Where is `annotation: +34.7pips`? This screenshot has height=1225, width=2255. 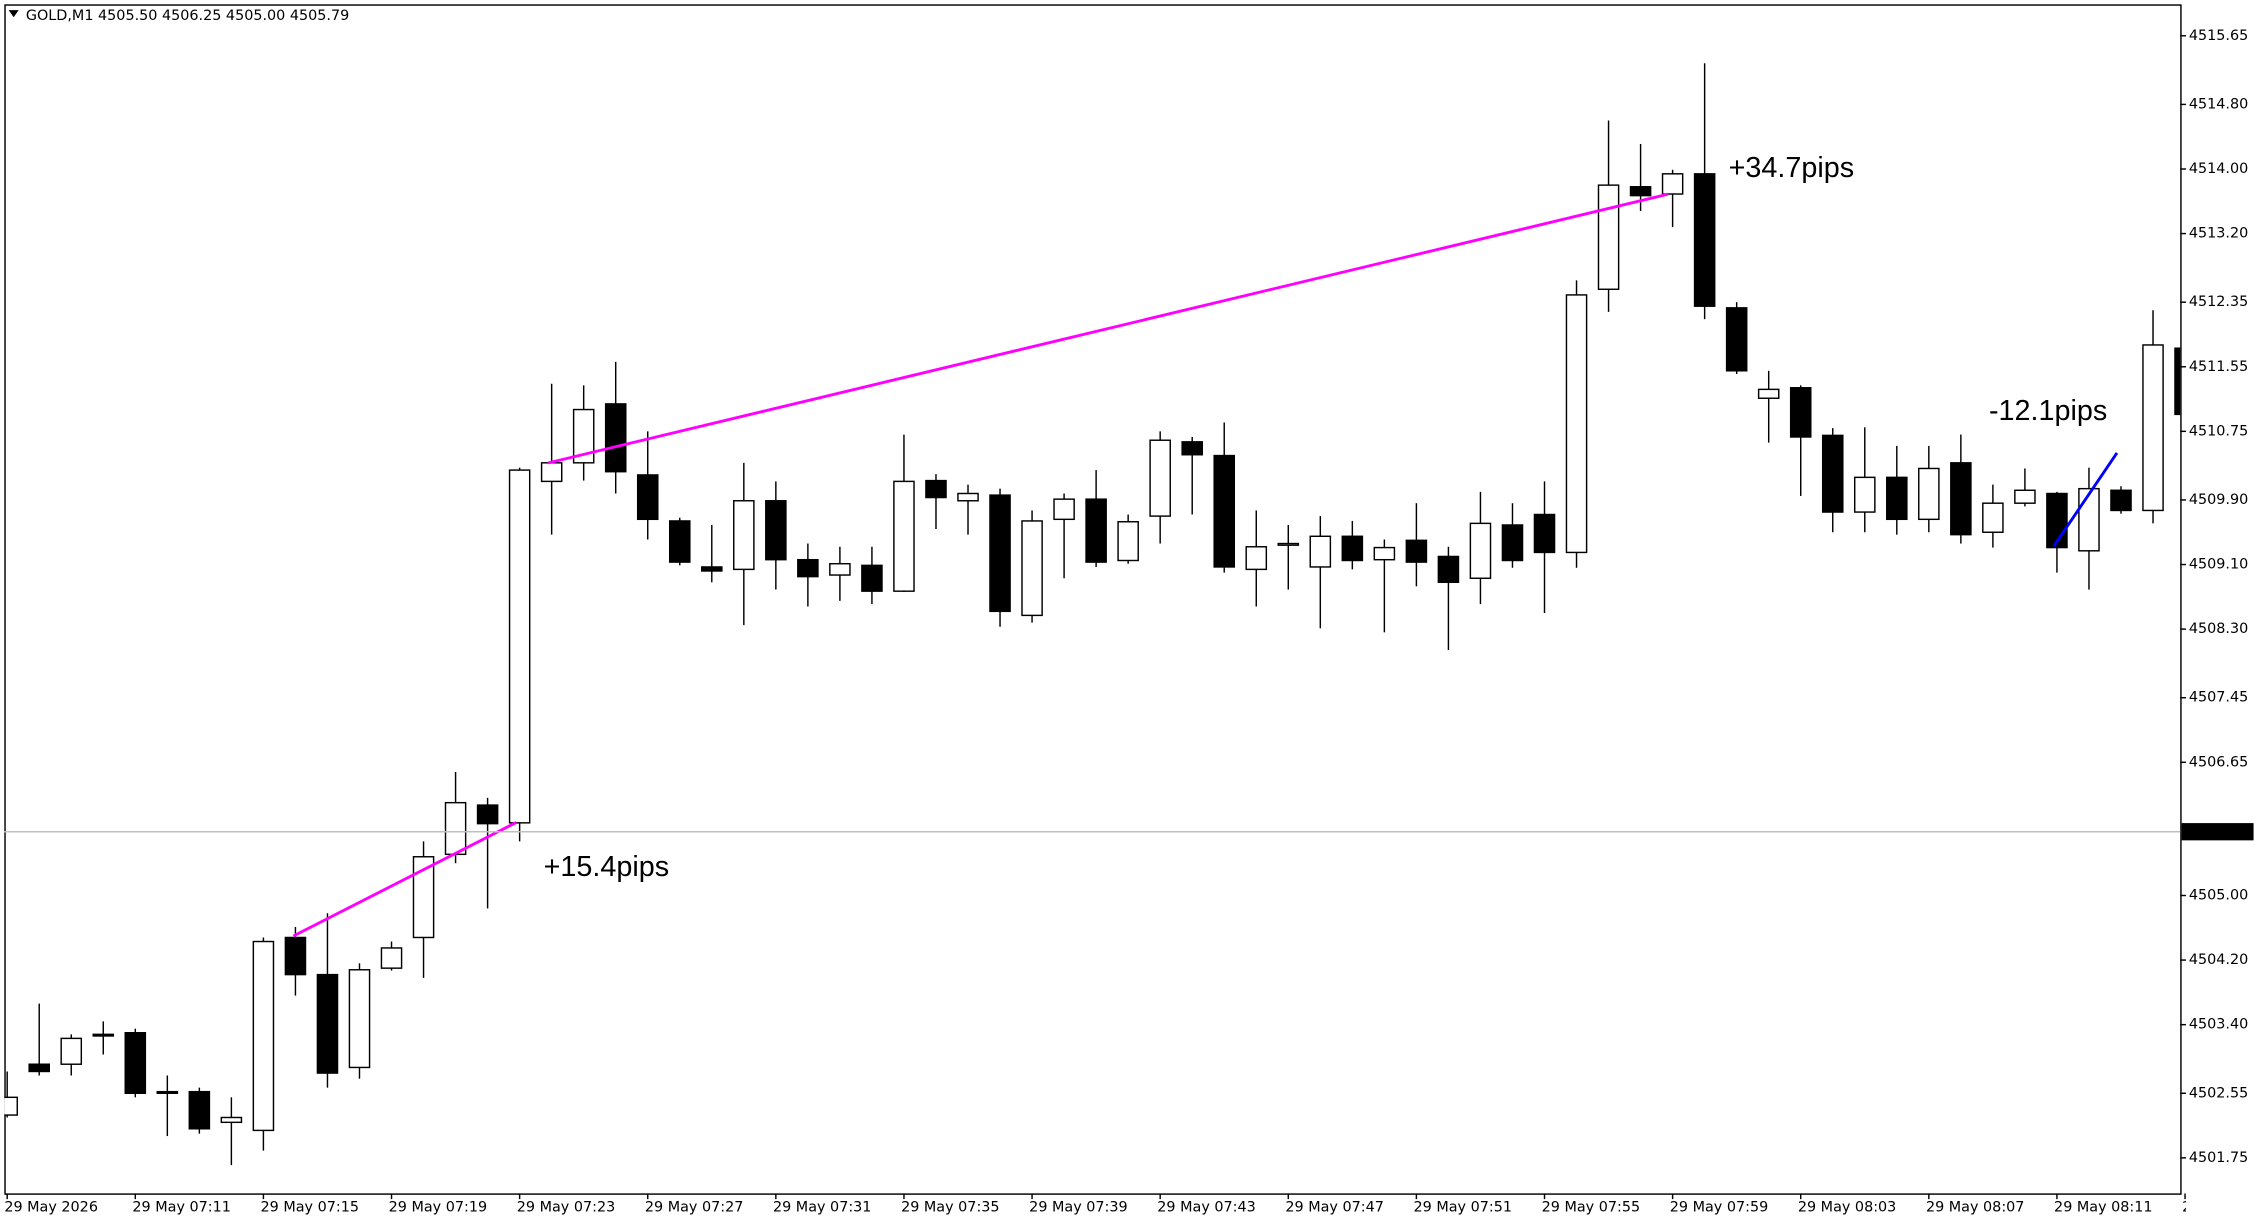 annotation: +34.7pips is located at coordinates (1792, 168).